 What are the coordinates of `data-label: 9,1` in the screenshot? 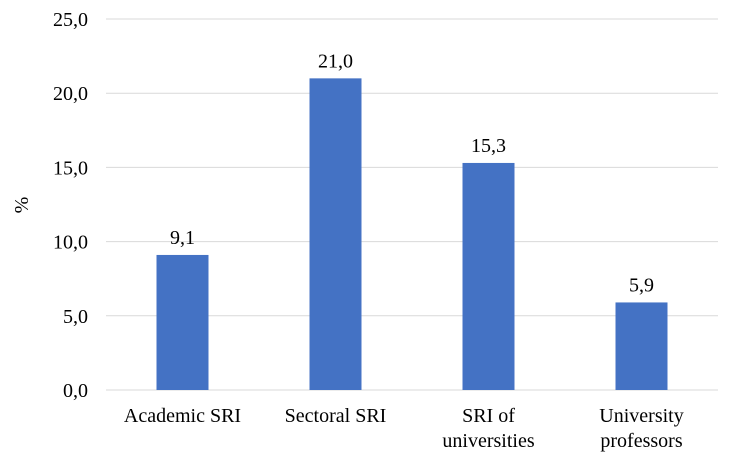 It's located at (182, 238).